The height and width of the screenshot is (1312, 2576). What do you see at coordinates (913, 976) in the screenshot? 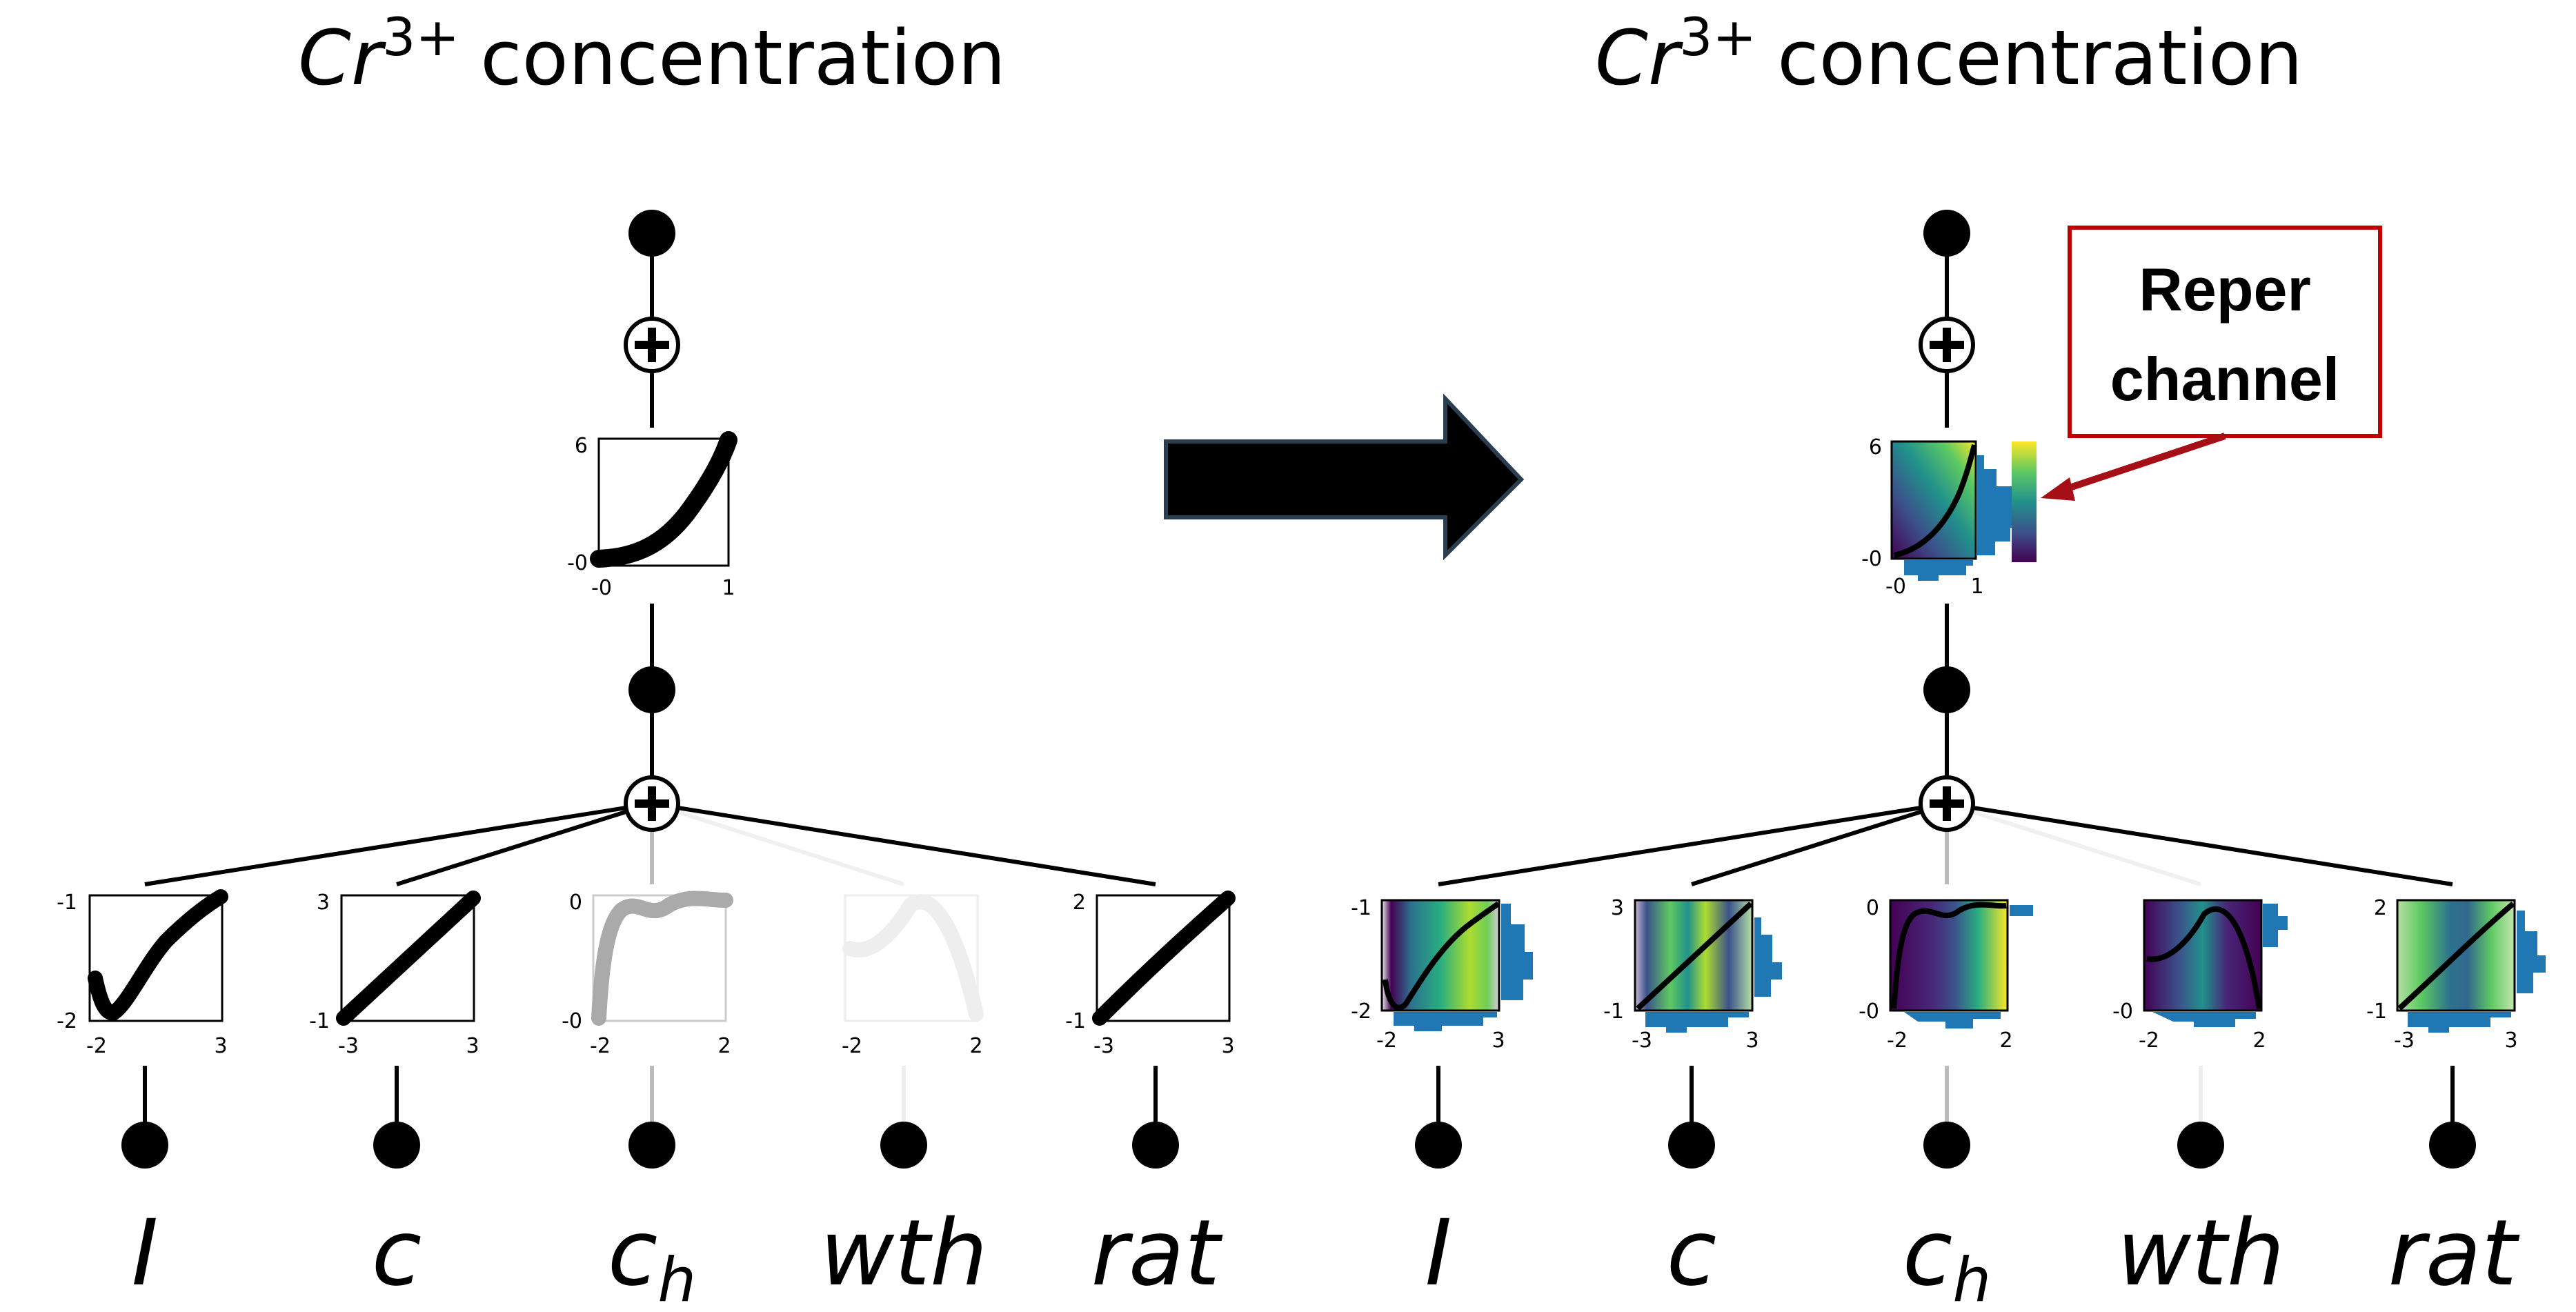
I see `activation-plot-wth: -2 2` at bounding box center [913, 976].